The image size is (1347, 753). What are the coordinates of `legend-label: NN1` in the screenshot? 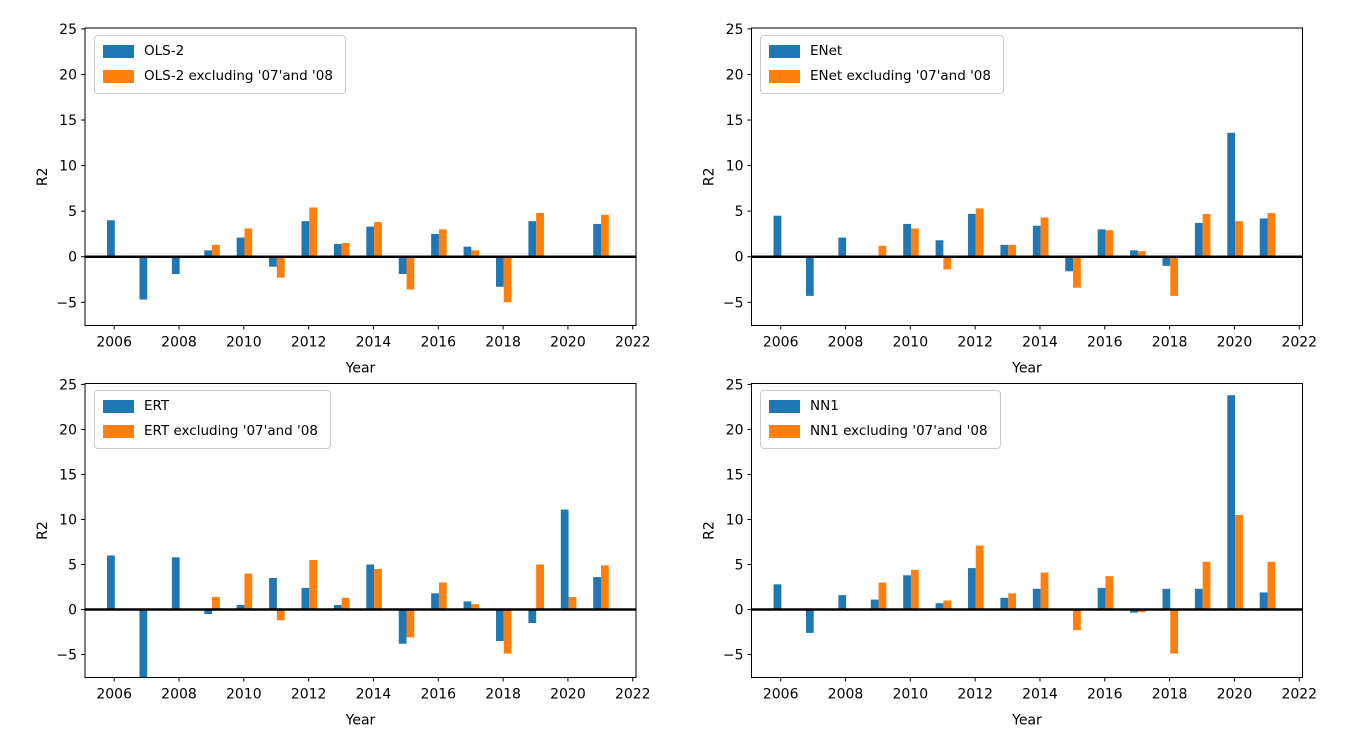 It's located at (824, 406).